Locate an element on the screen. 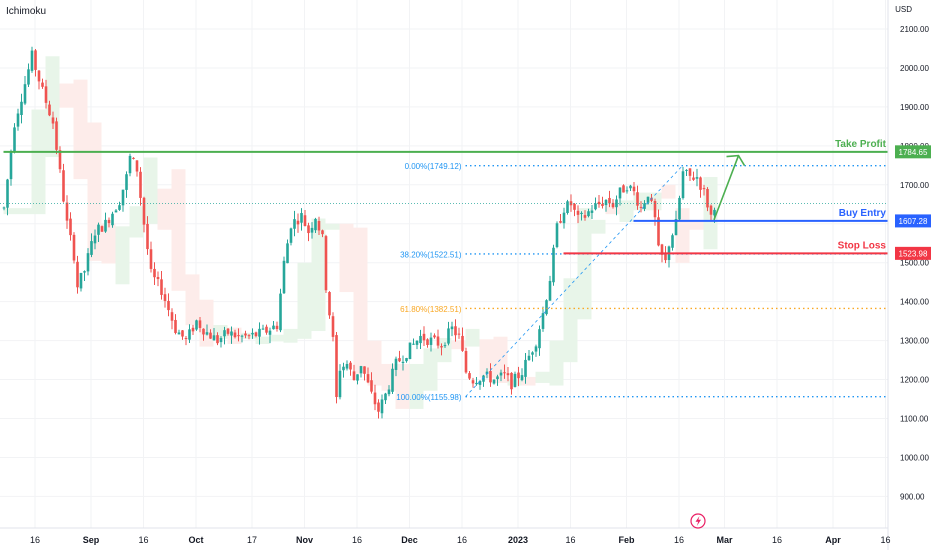  price-badge-label: 1607.28 is located at coordinates (913, 221).